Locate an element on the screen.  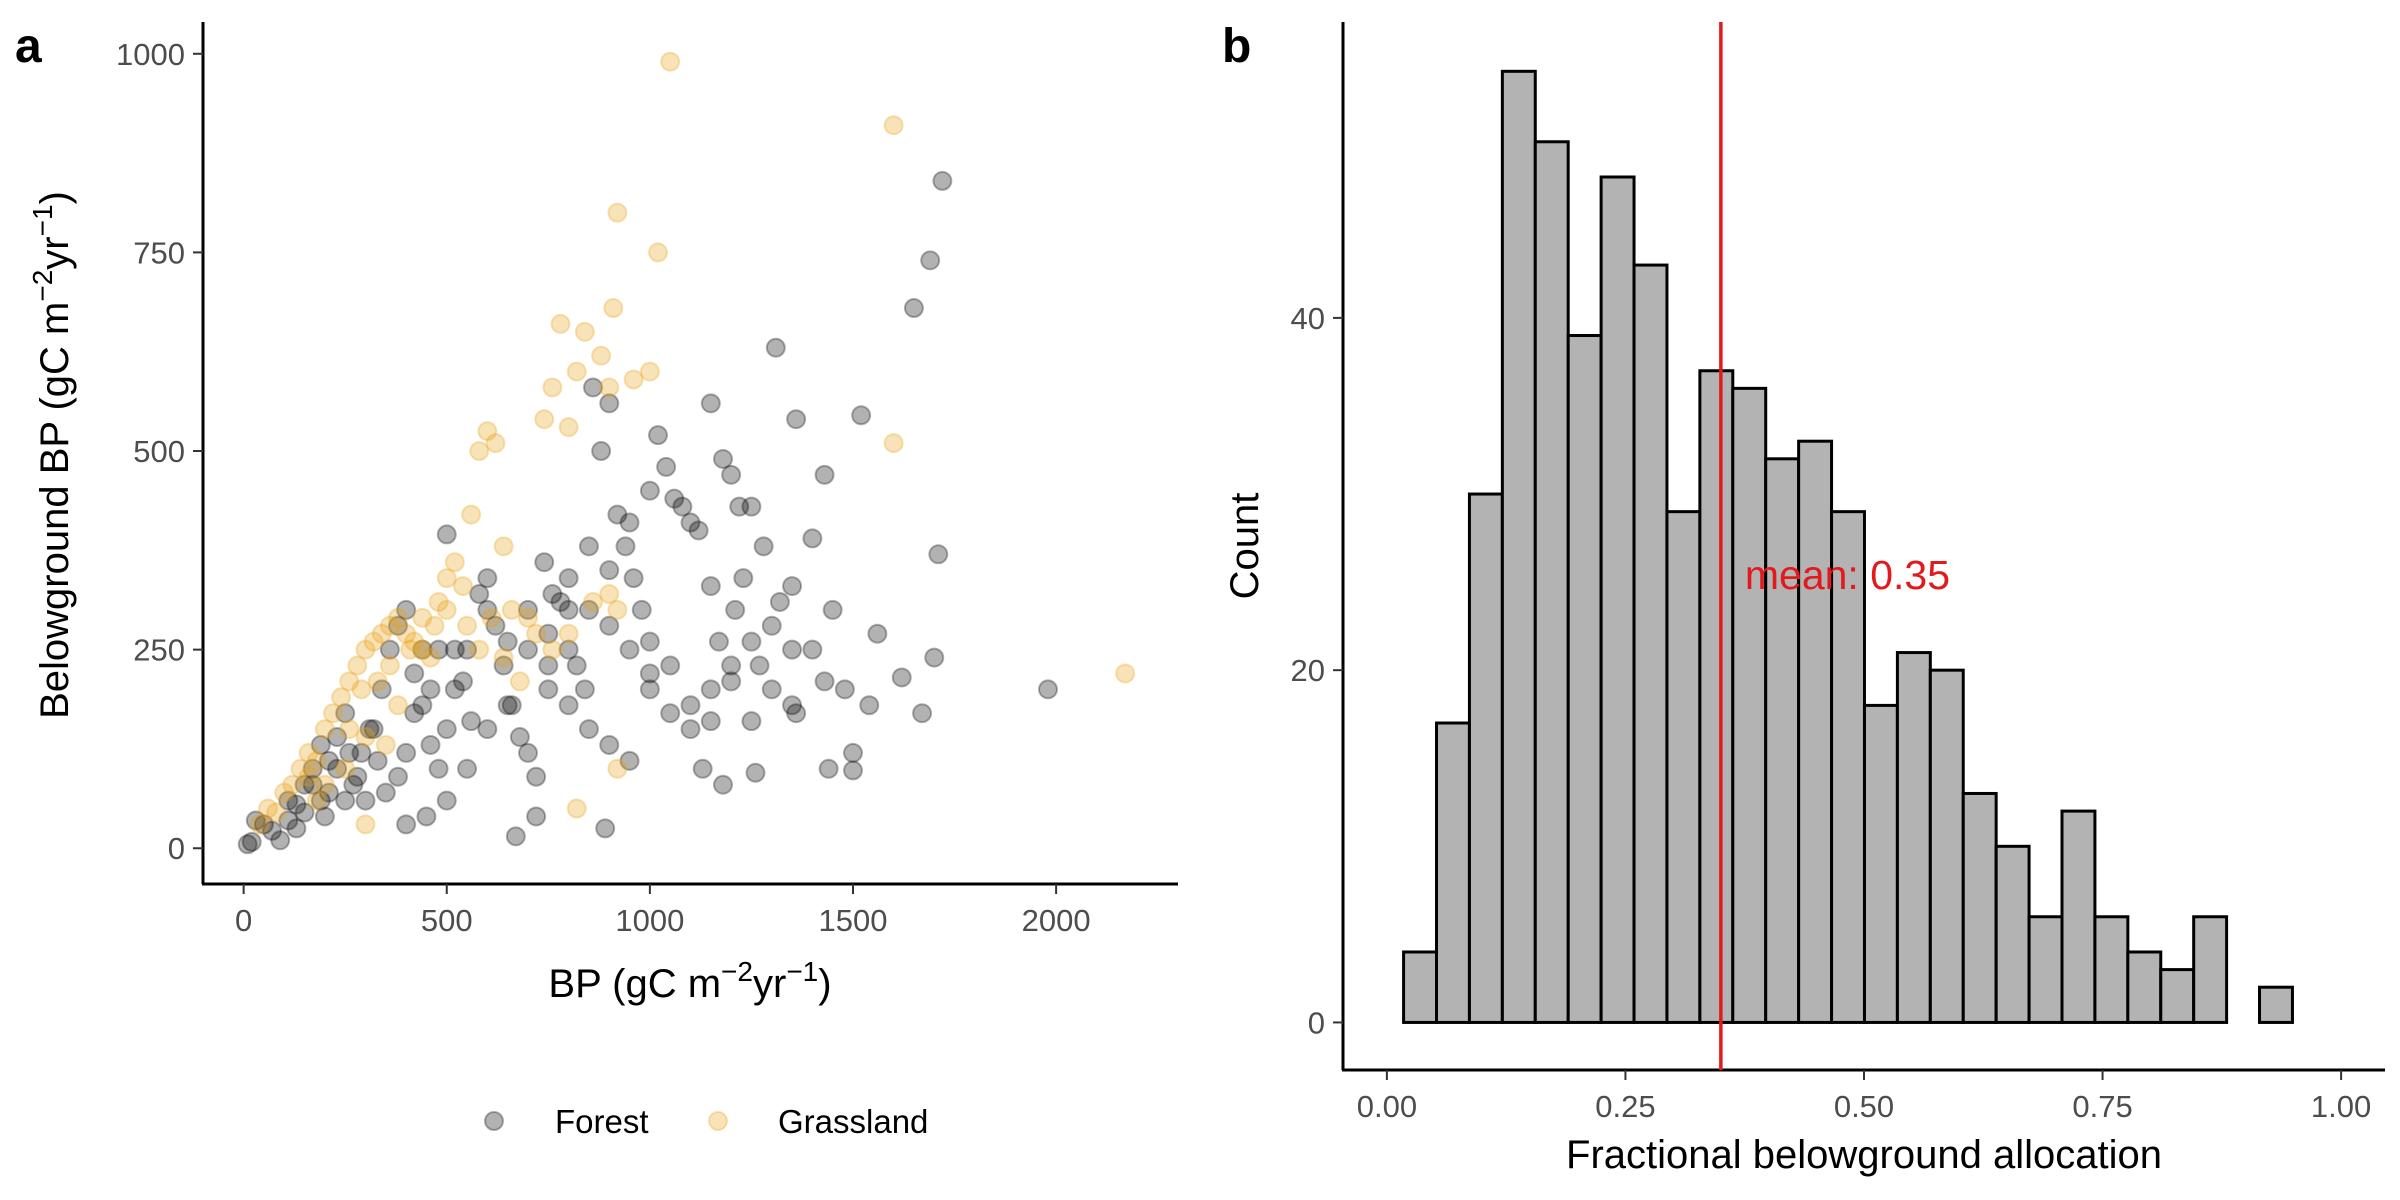
x-tick-label: 1500 is located at coordinates (853, 920).